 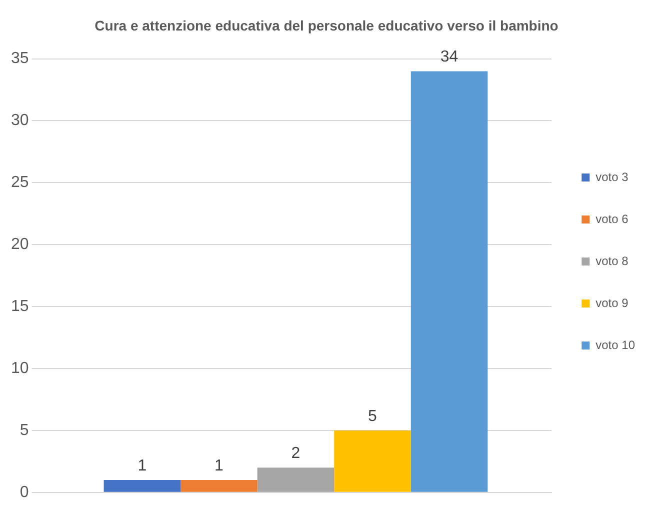 What do you see at coordinates (373, 416) in the screenshot?
I see `data-label: 5` at bounding box center [373, 416].